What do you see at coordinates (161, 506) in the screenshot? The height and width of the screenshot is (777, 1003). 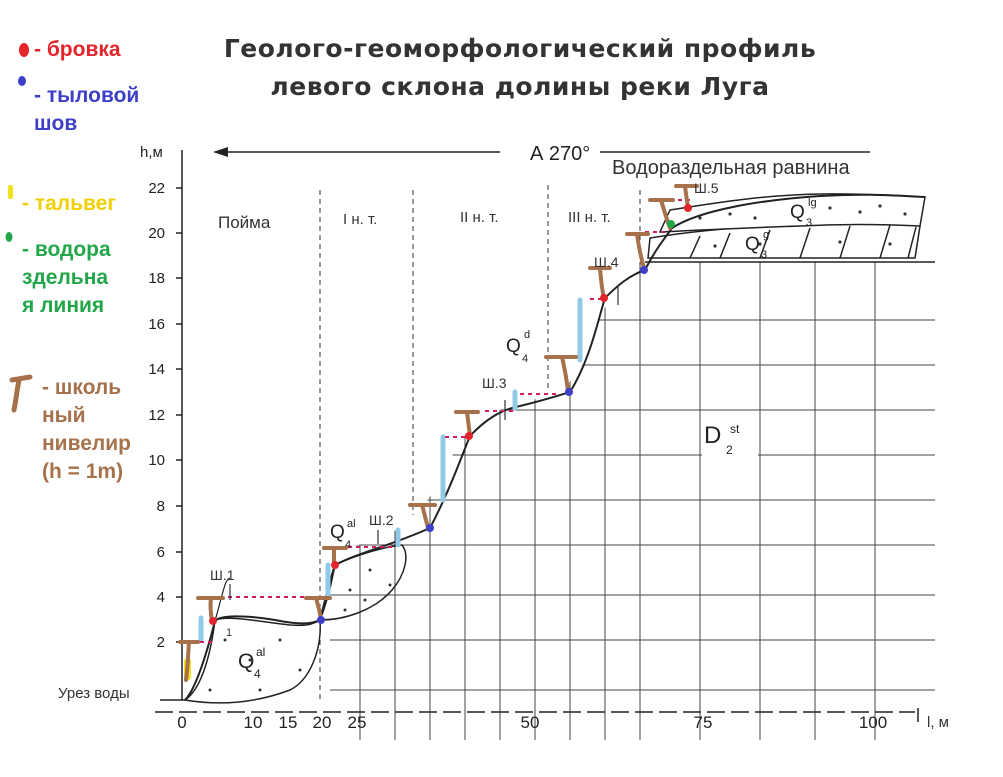 I see `y-tick-label: 8` at bounding box center [161, 506].